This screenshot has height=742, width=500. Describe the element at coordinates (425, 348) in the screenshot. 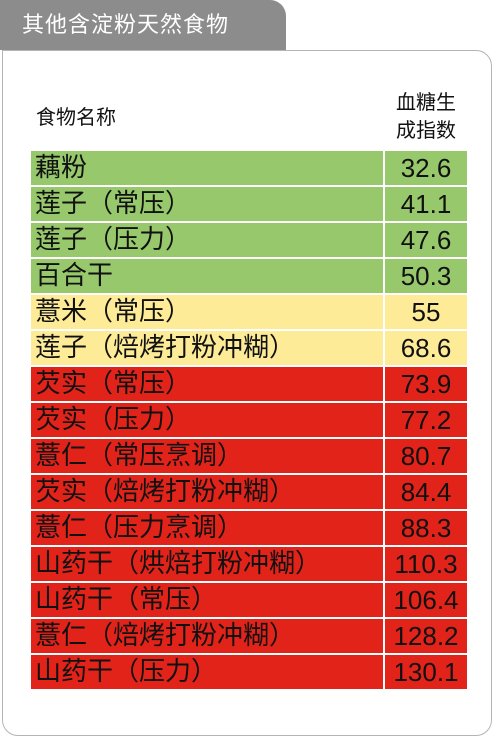

I see `gi-value-cell: 68.6` at that location.